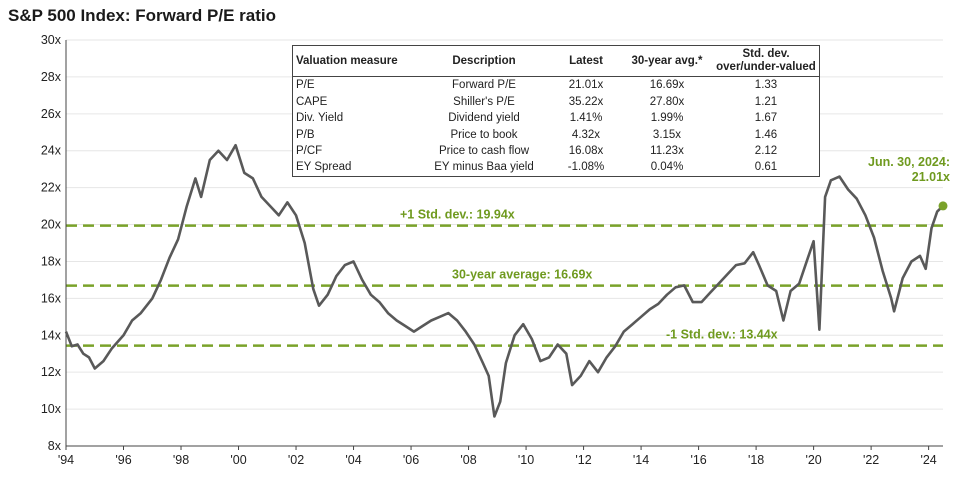 This screenshot has height=492, width=975. I want to click on cell-std-dev: 1.21, so click(766, 101).